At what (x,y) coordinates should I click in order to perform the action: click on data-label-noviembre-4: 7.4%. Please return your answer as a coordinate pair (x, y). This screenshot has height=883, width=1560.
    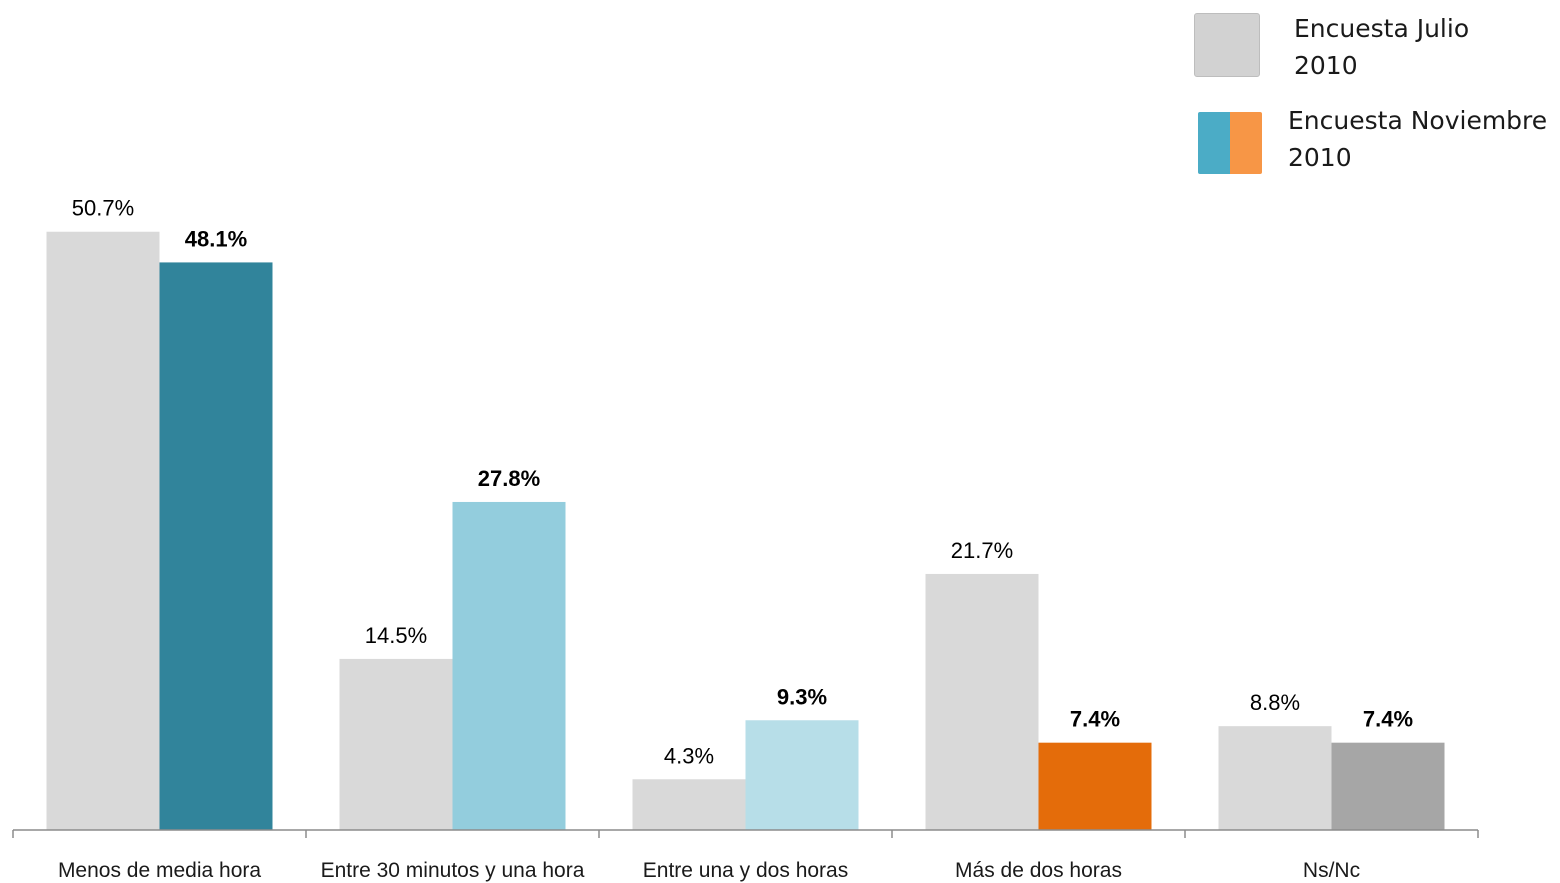
    Looking at the image, I should click on (1388, 719).